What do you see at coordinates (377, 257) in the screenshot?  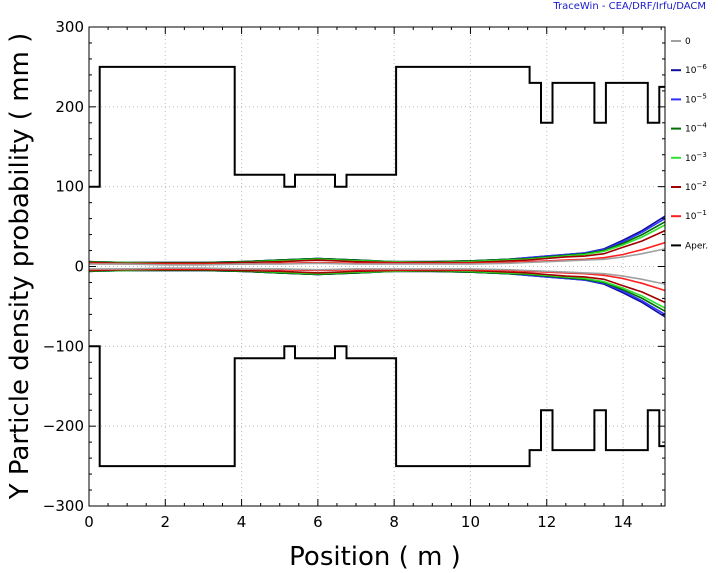 I see `series-line-upper` at bounding box center [377, 257].